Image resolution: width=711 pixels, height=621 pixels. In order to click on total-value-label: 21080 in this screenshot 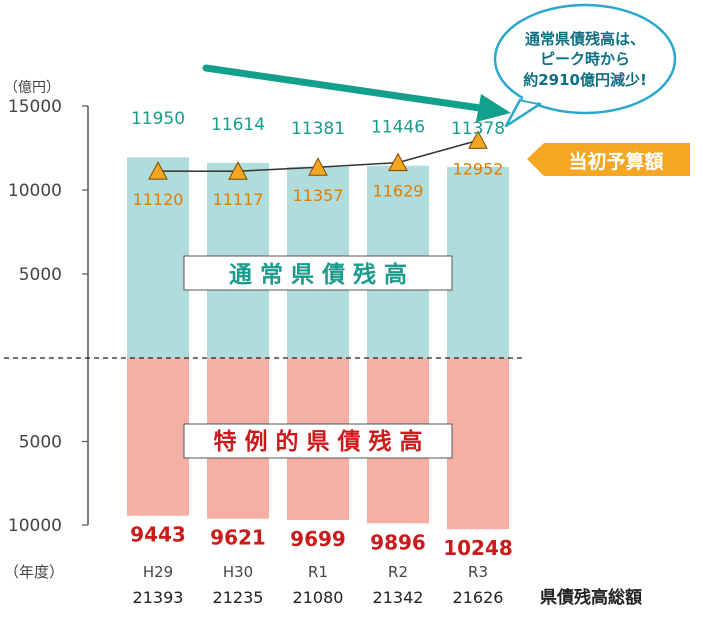, I will do `click(318, 597)`.